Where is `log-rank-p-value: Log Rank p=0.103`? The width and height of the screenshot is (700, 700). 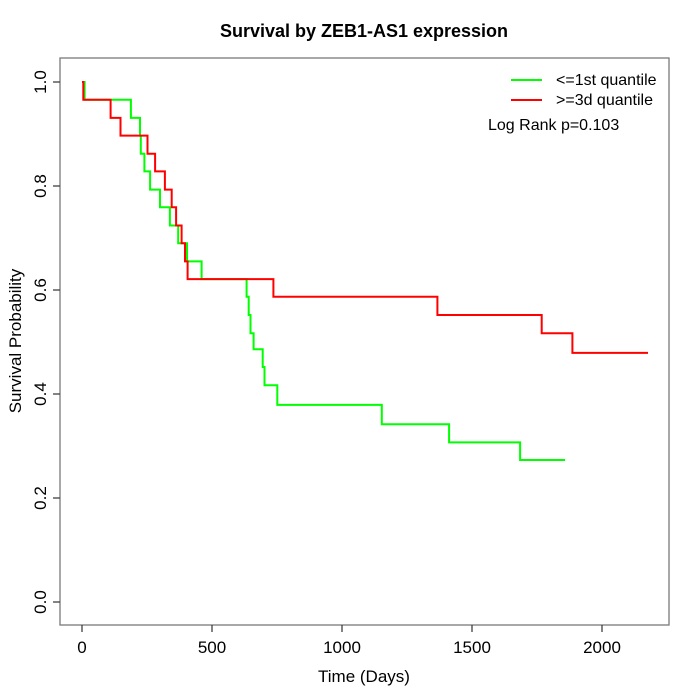 log-rank-p-value: Log Rank p=0.103 is located at coordinates (553, 125).